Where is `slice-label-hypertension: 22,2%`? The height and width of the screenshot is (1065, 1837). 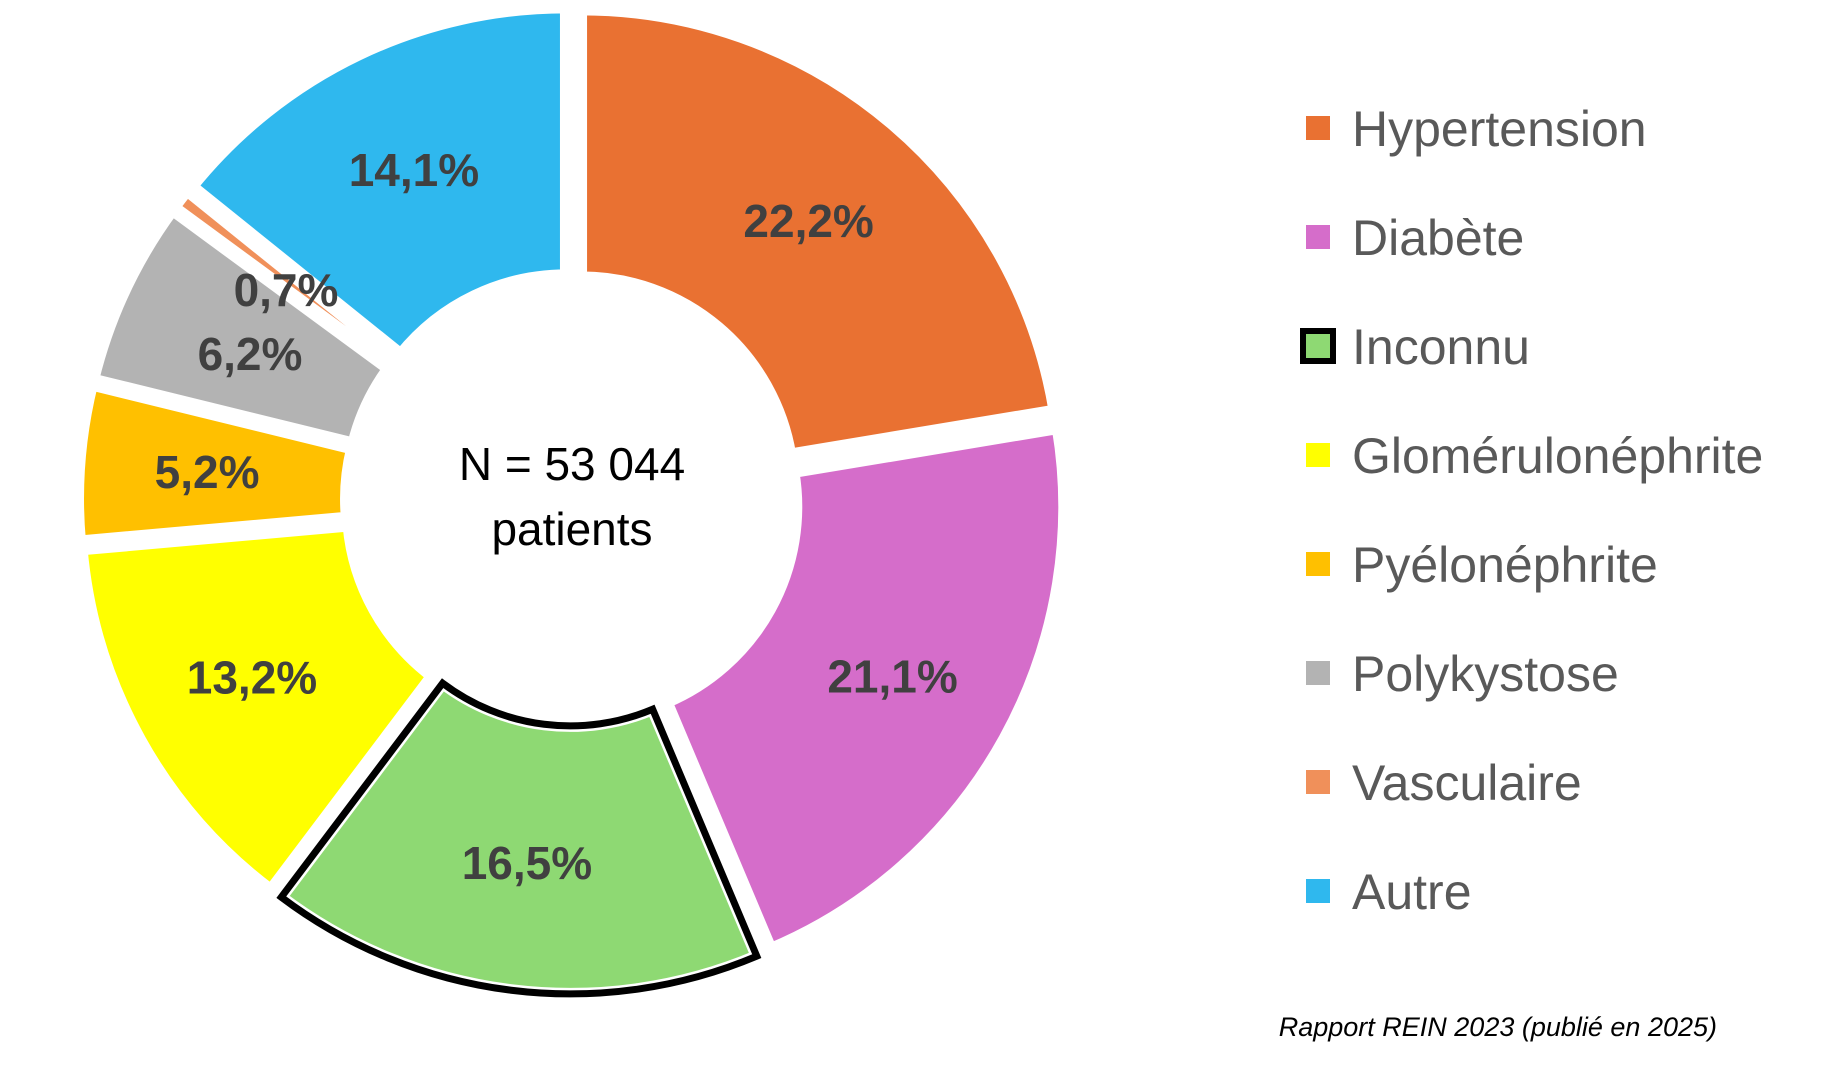 slice-label-hypertension: 22,2% is located at coordinates (808, 221).